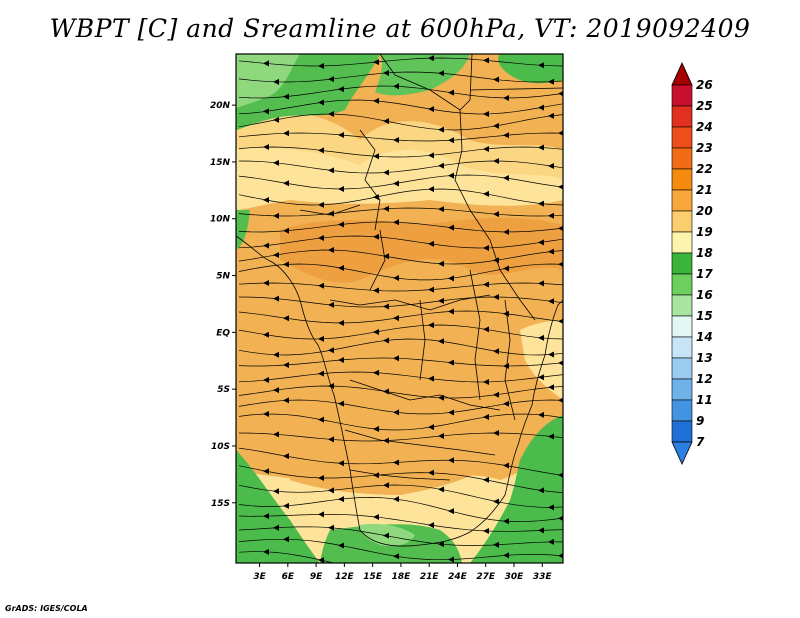 The width and height of the screenshot is (800, 618). Describe the element at coordinates (402, 577) in the screenshot. I see `lon-tick-label: 18E` at that location.